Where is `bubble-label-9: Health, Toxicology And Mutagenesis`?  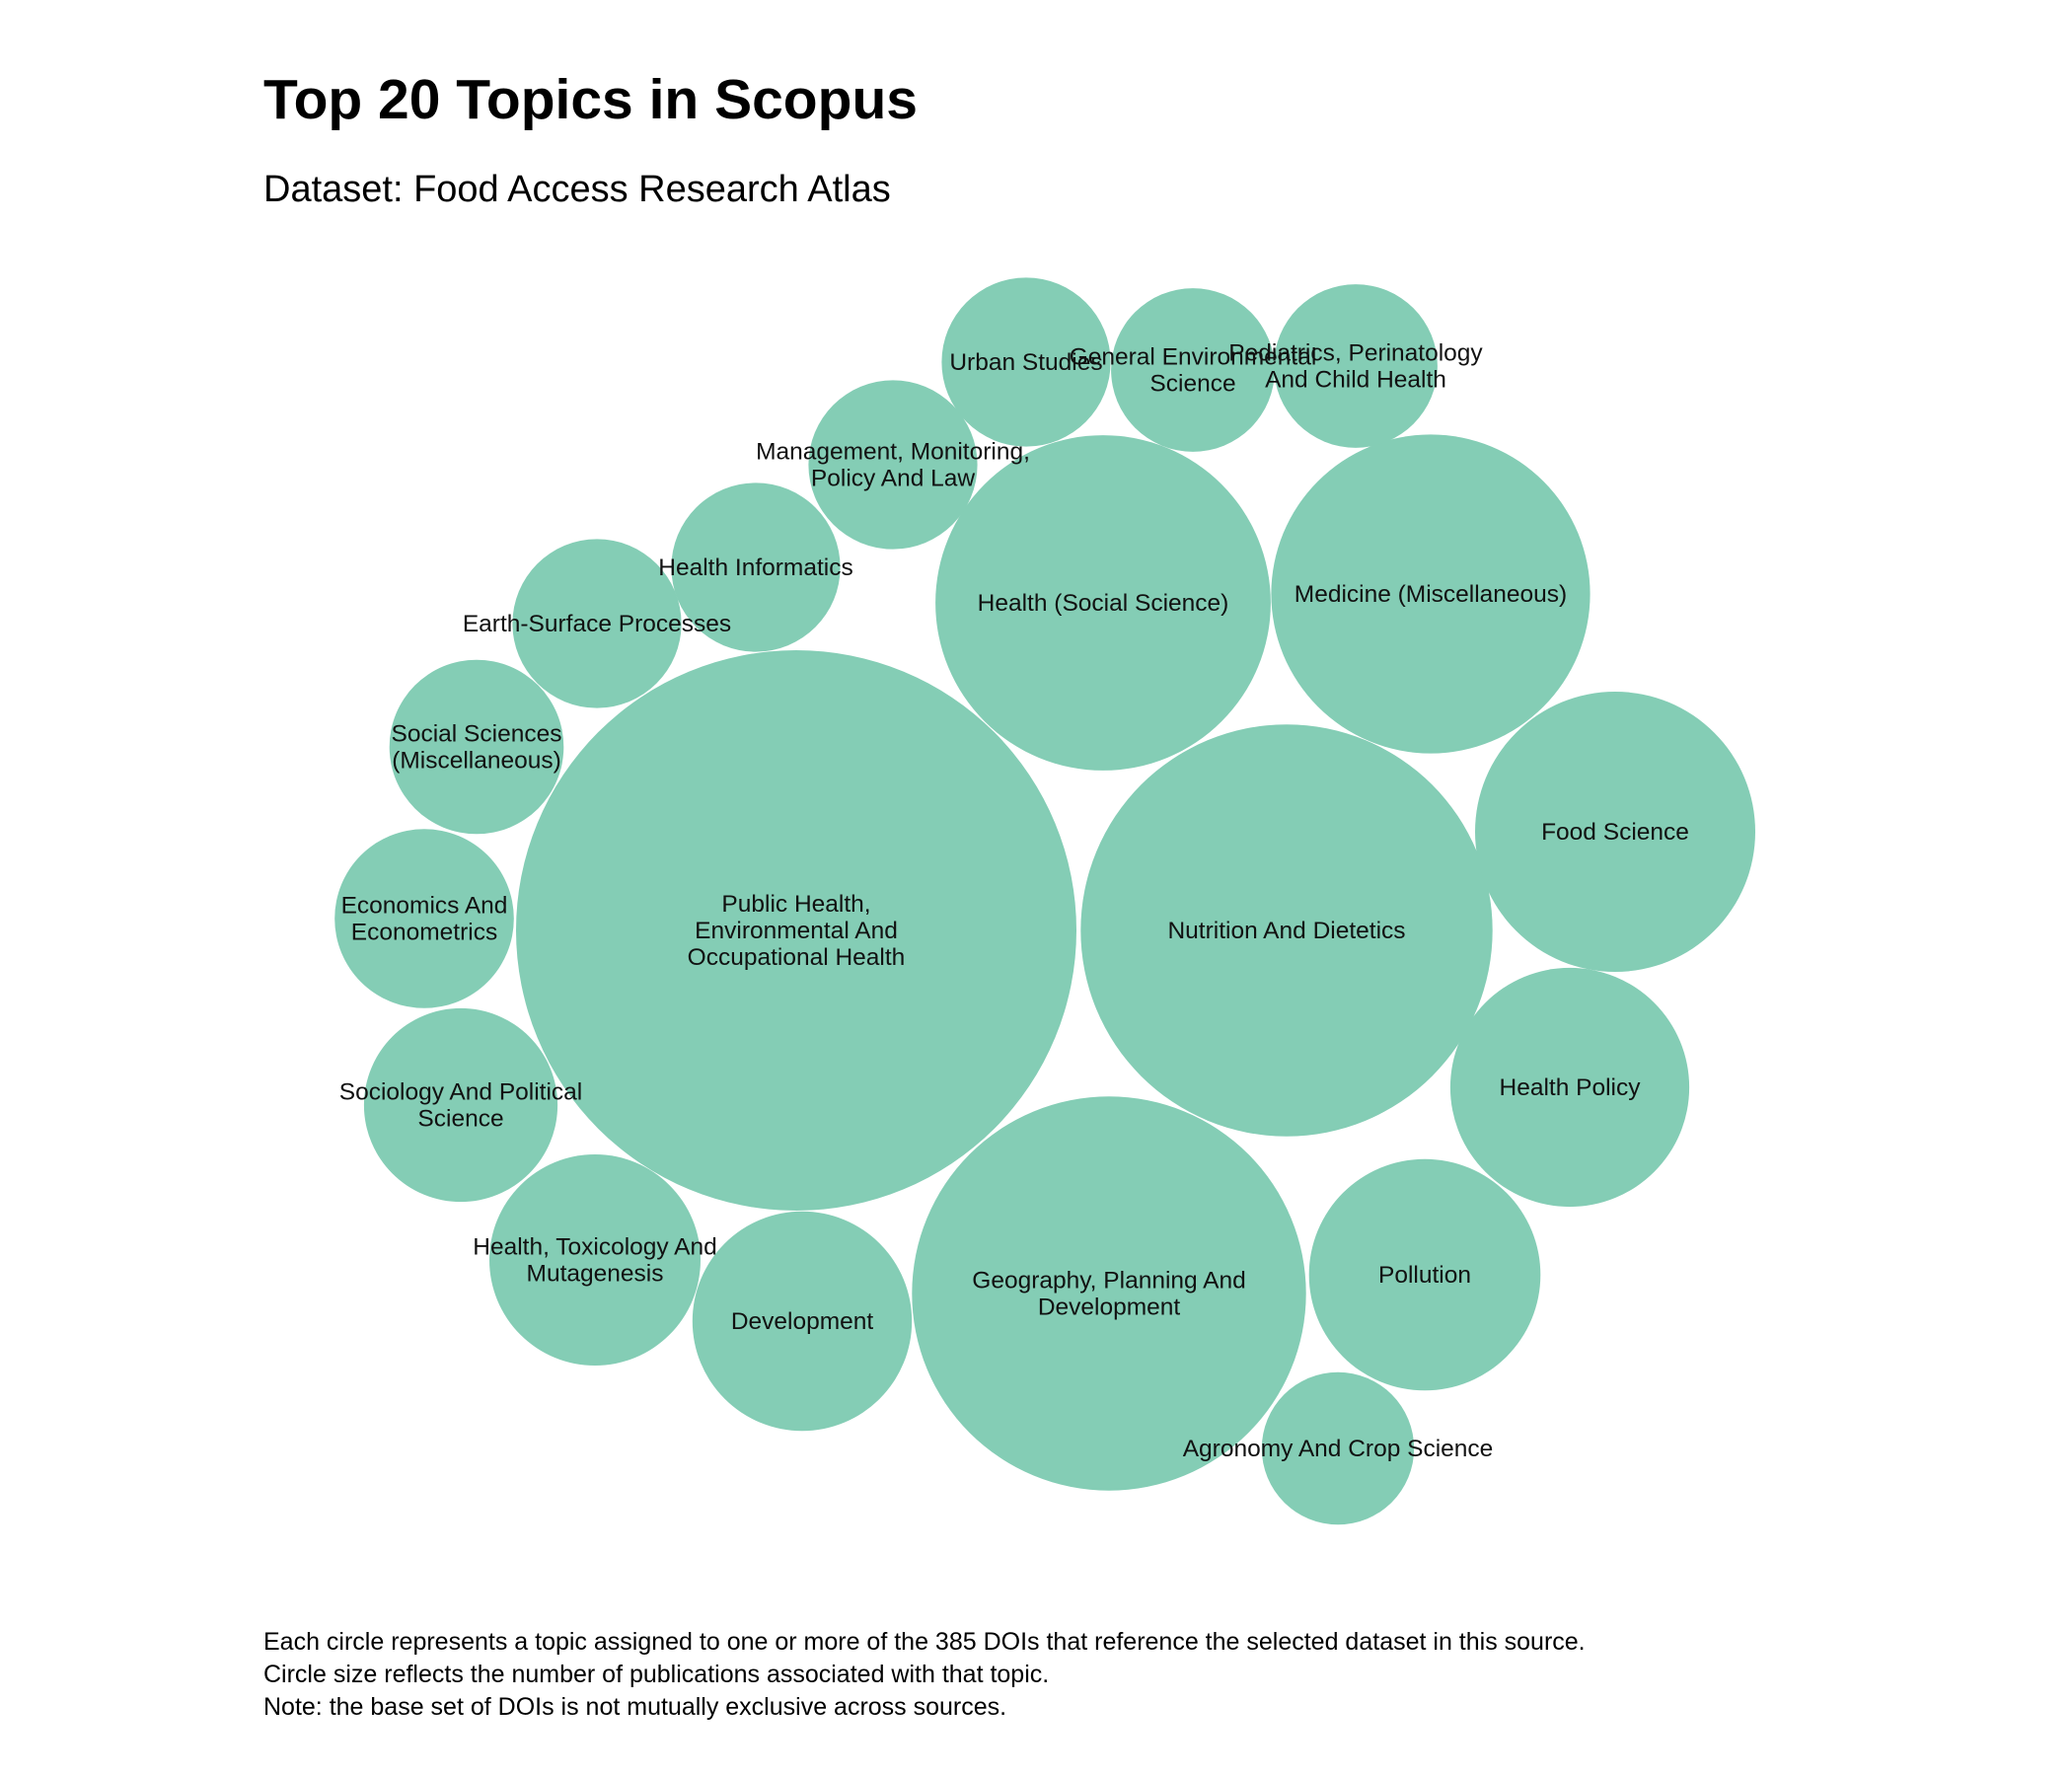
bubble-label-9: Health, Toxicology And Mutagenesis is located at coordinates (595, 1261).